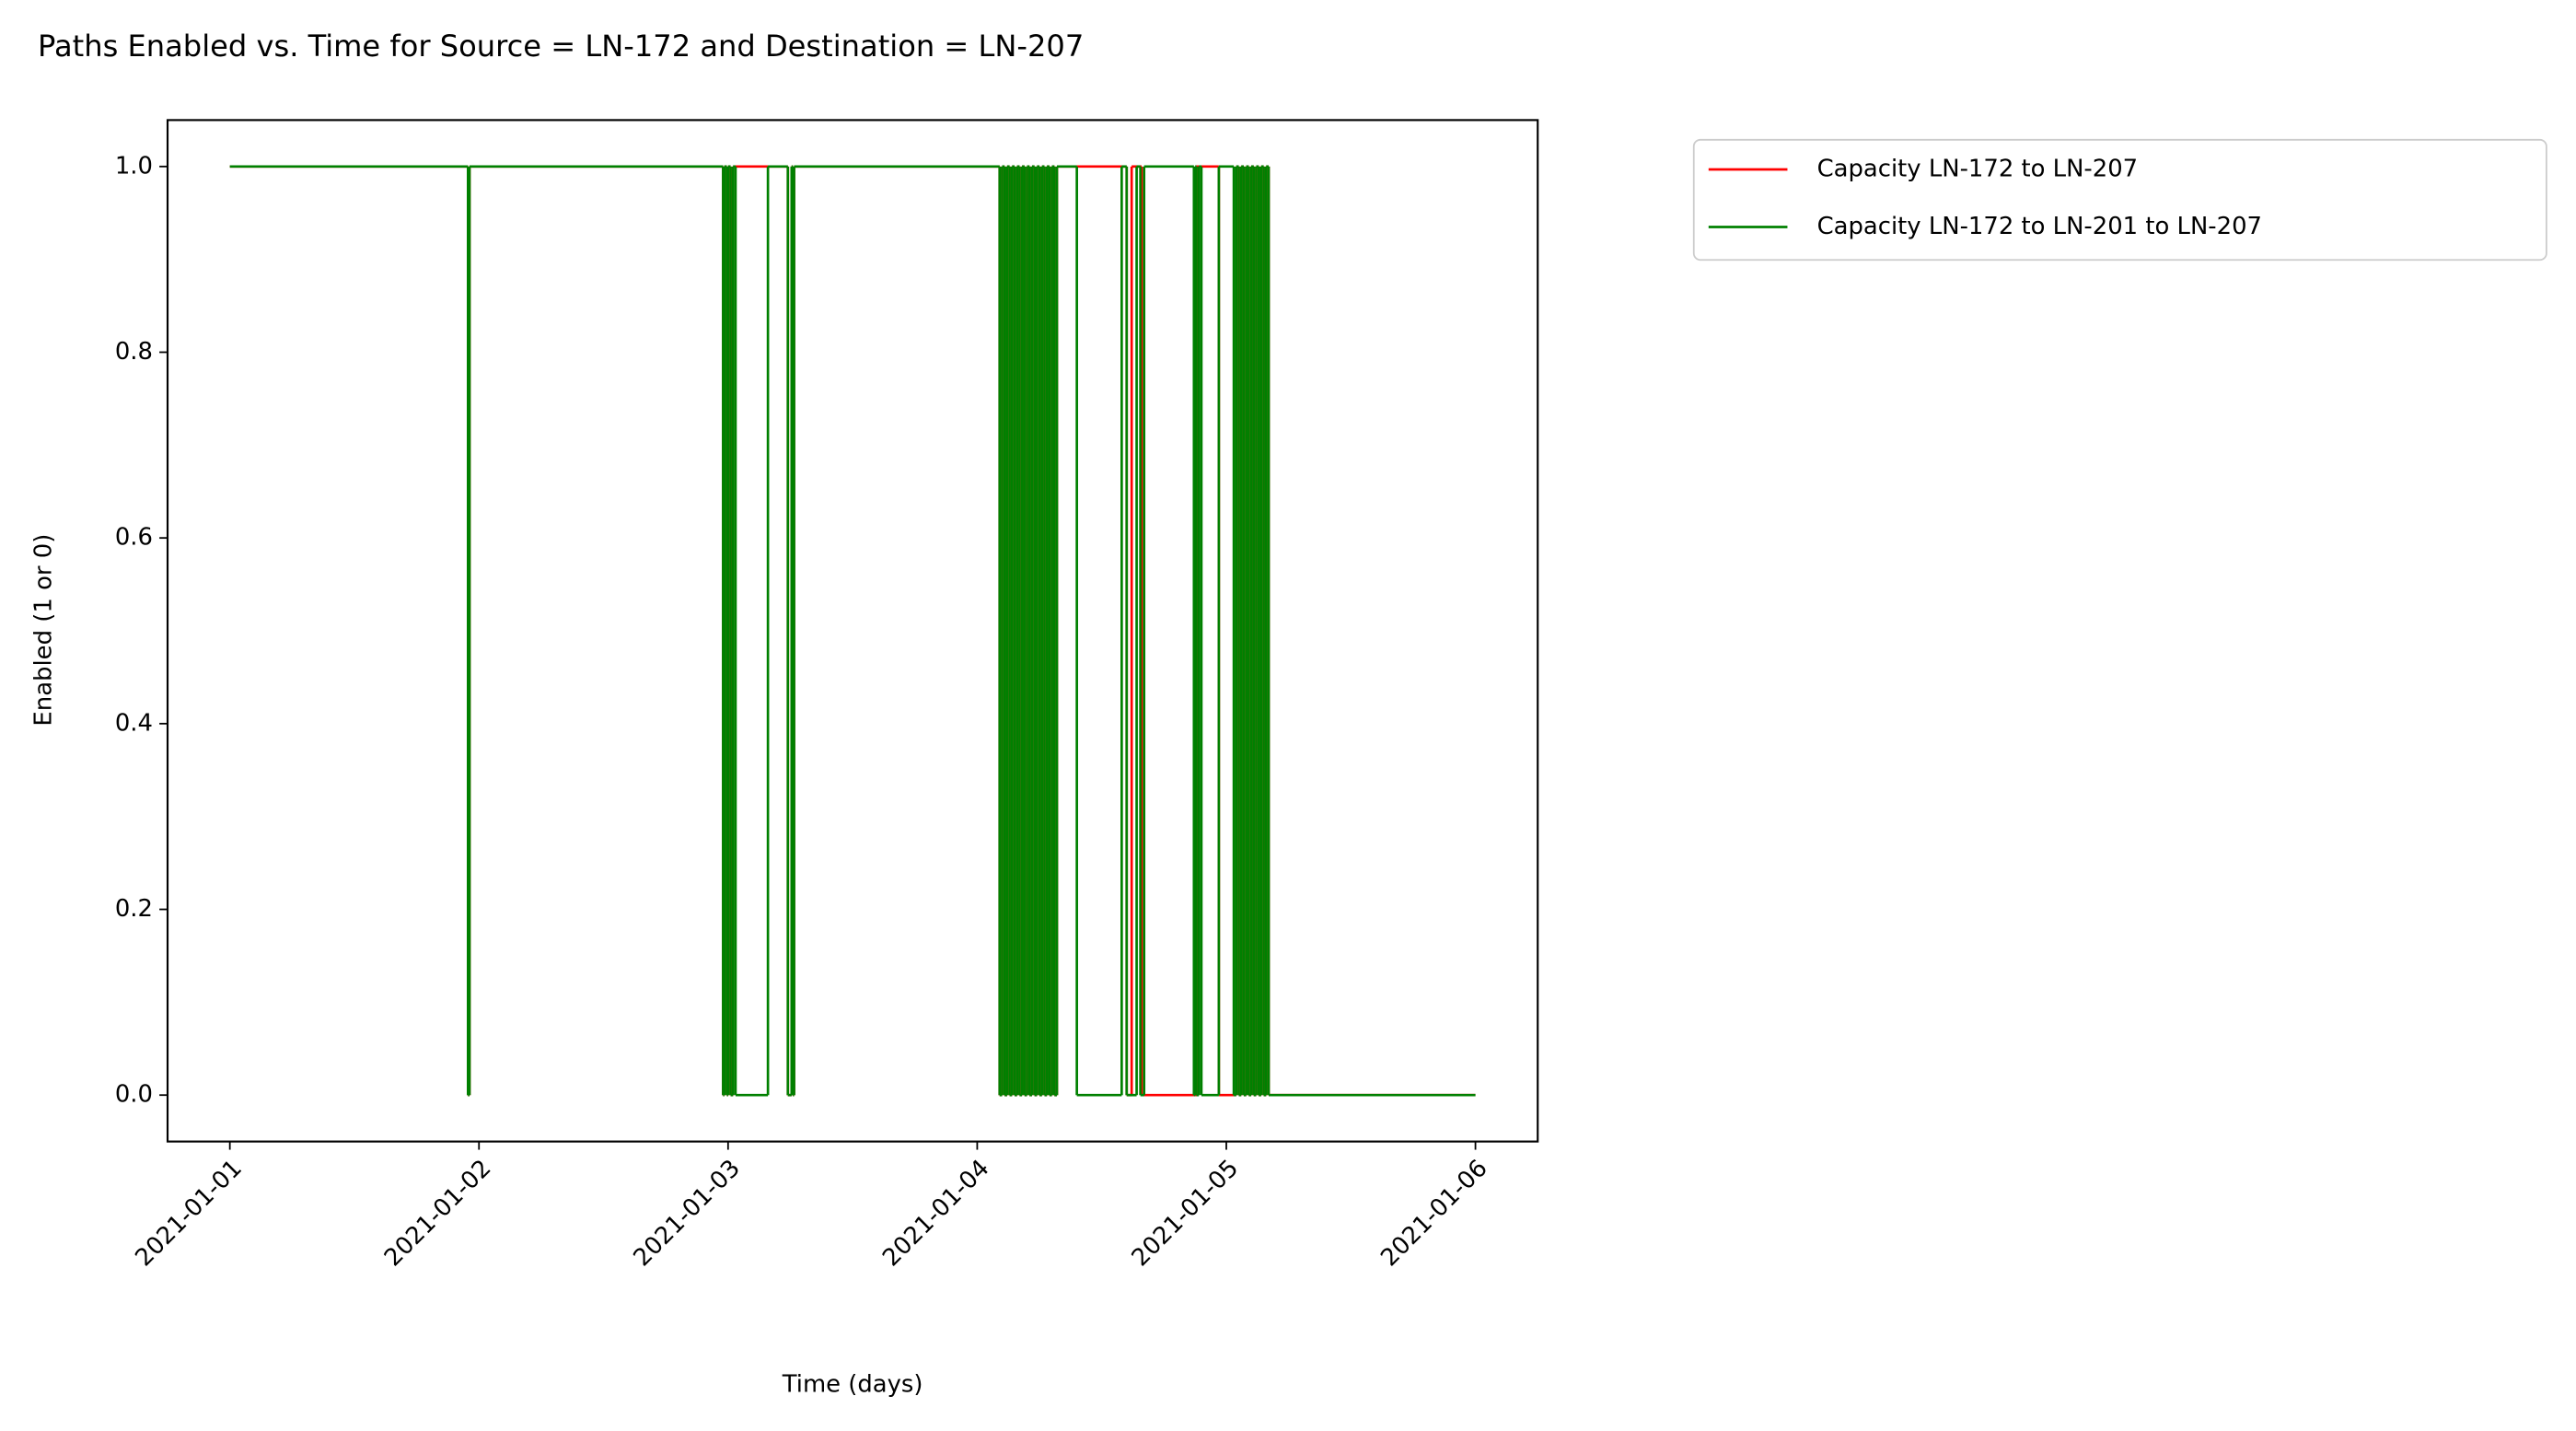  I want to click on y-tick-label: 0.4, so click(134, 723).